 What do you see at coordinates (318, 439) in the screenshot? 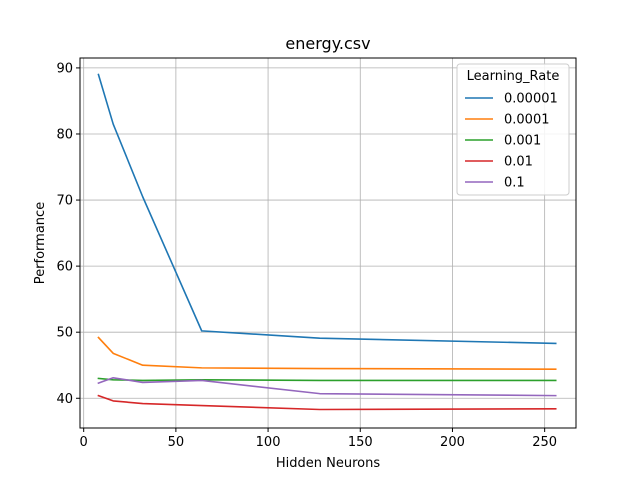
I see `x-axis-ticks: 0 50 100 150 200 250` at bounding box center [318, 439].